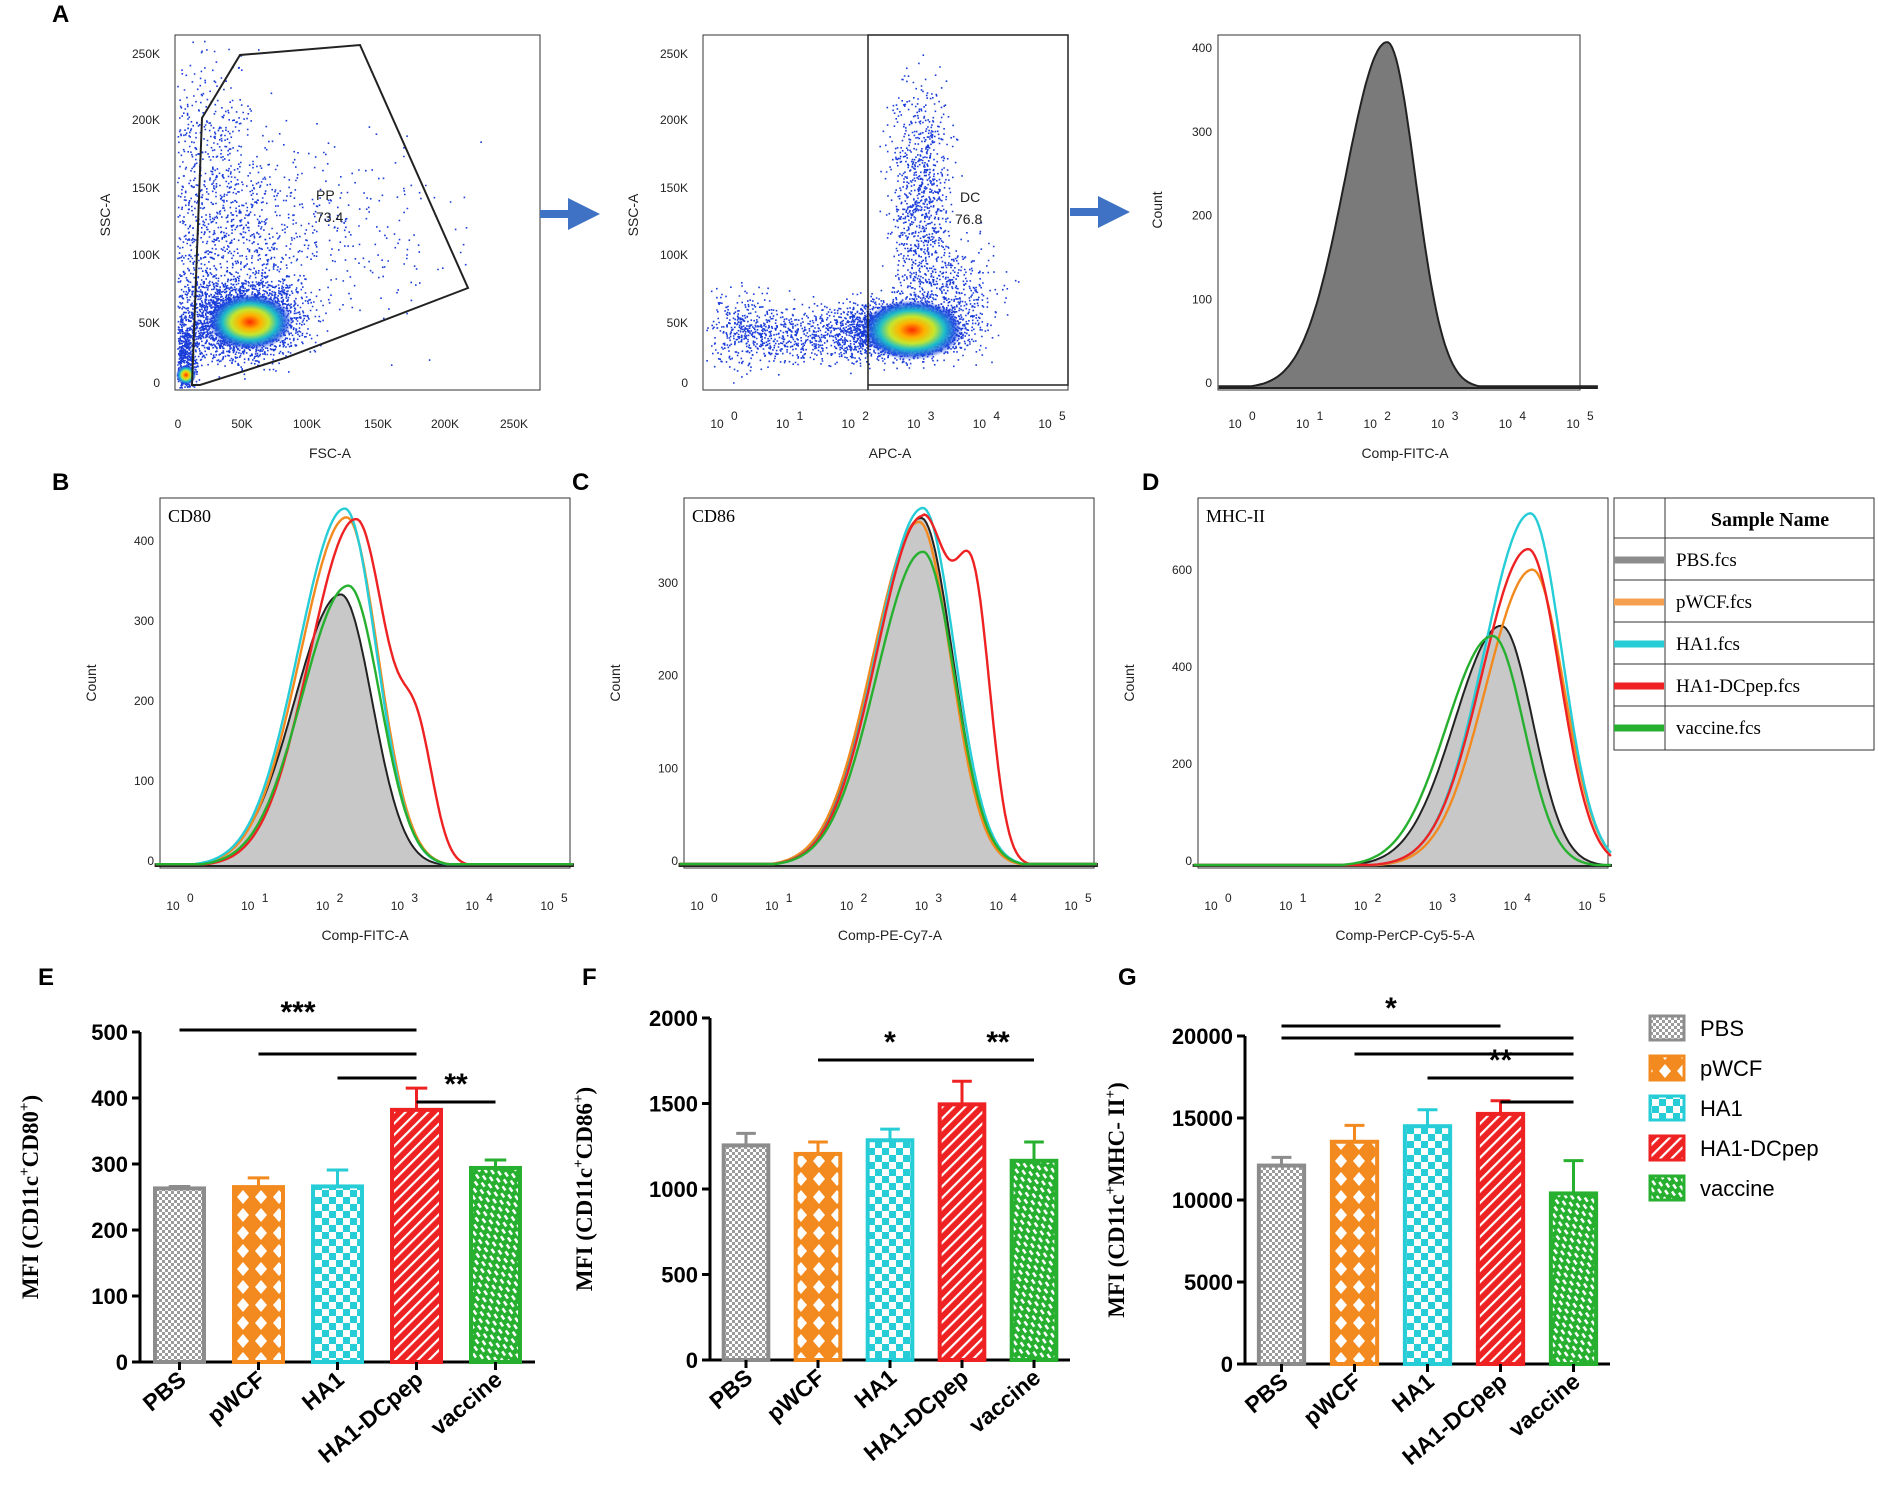 Image resolution: width=1878 pixels, height=1497 pixels. Describe the element at coordinates (580, 482) in the screenshot. I see `panel-label-c: C` at that location.